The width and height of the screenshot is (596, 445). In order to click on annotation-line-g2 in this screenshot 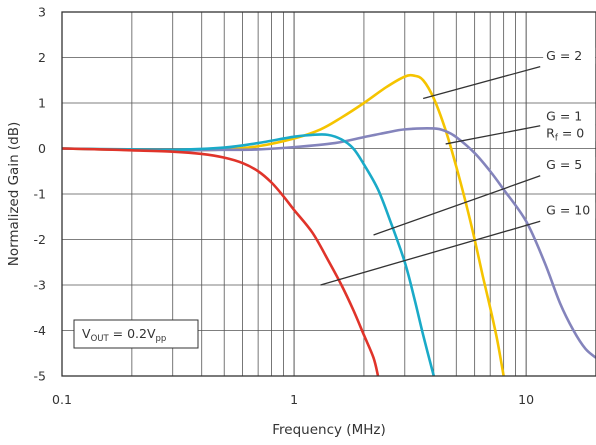, I will do `click(482, 82)`.